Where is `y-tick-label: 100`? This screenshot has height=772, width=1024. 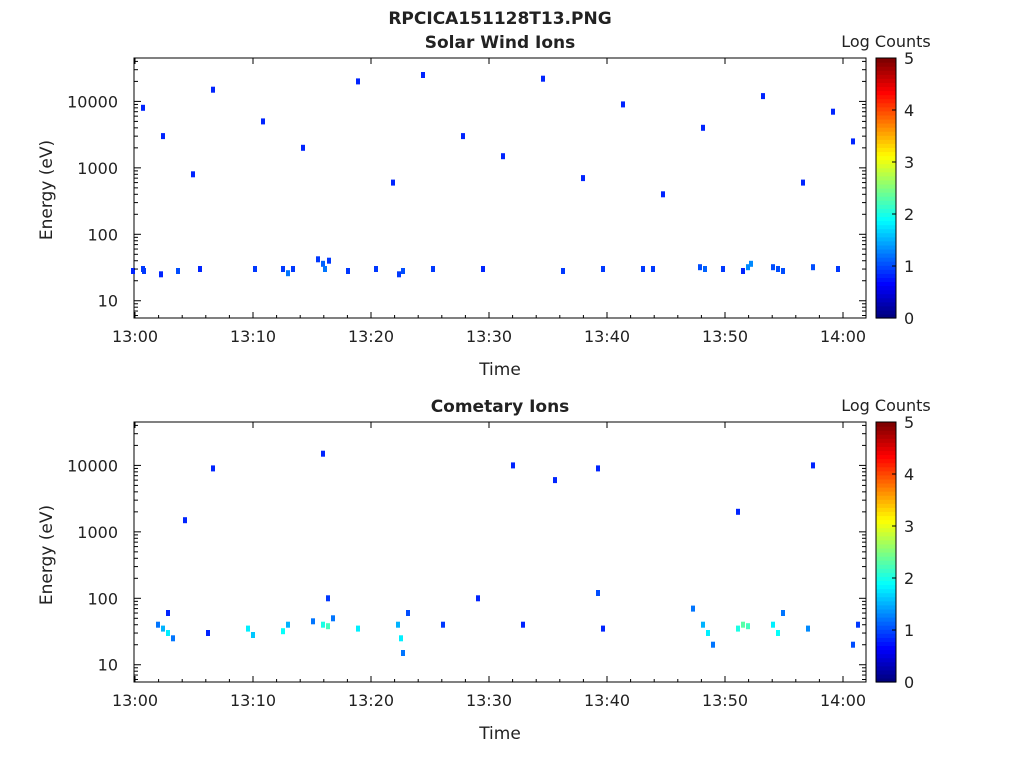
y-tick-label: 100 is located at coordinates (102, 598).